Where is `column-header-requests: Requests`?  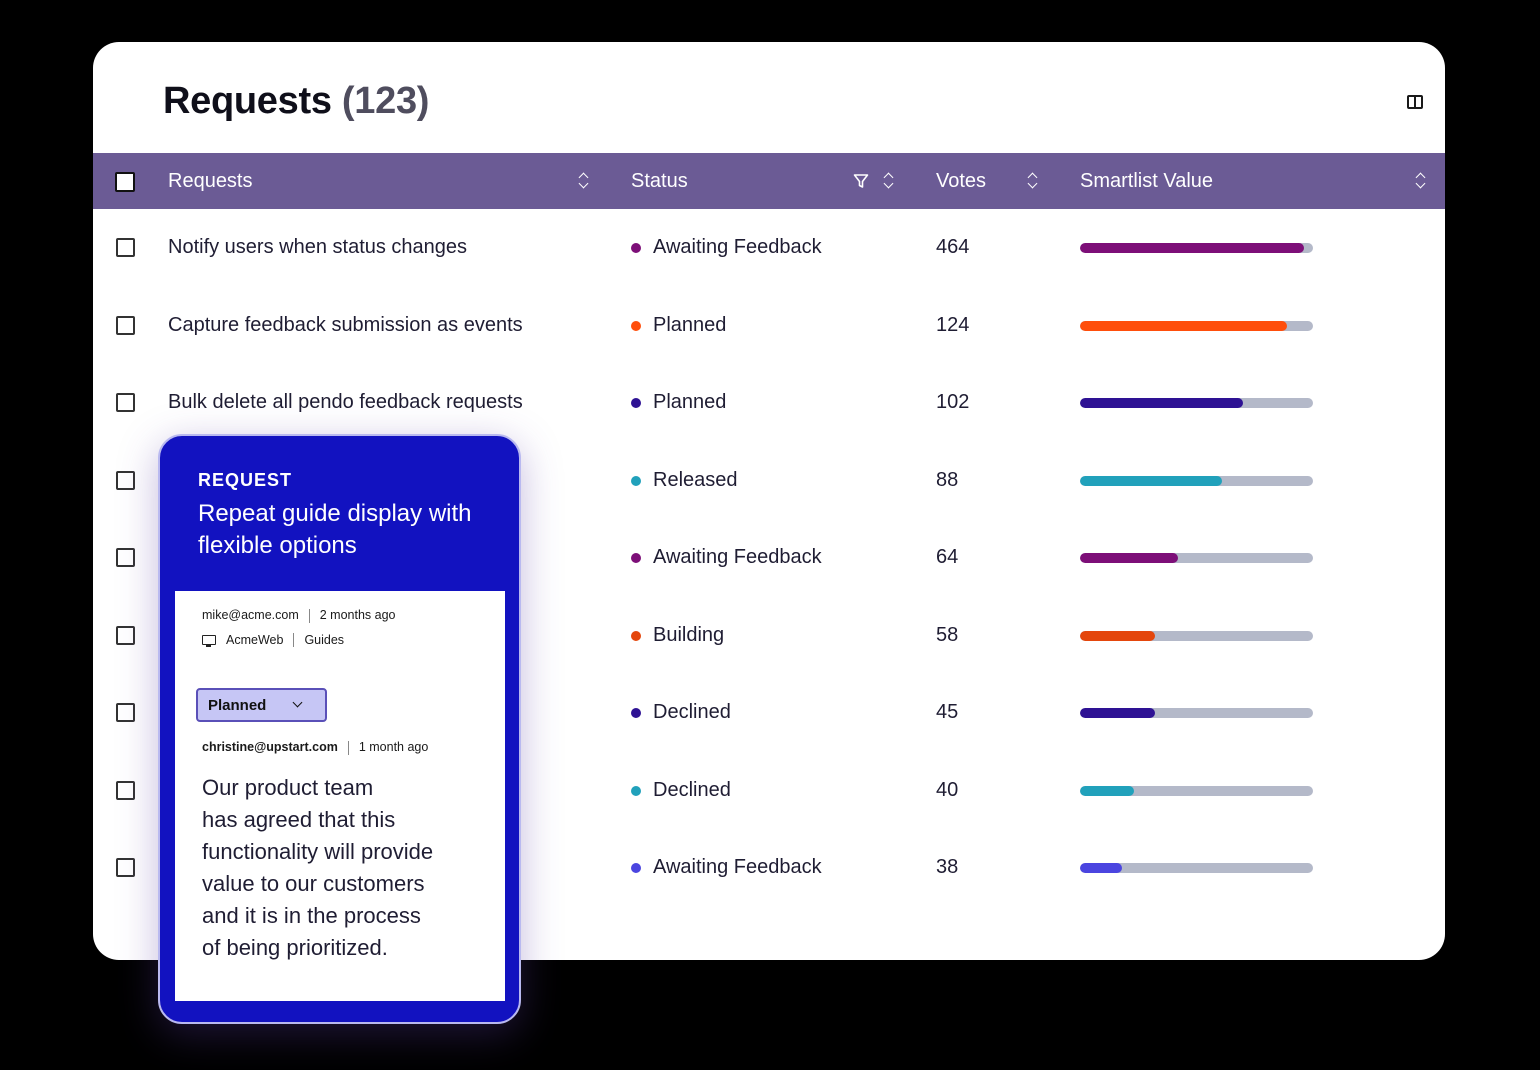 column-header-requests: Requests is located at coordinates (210, 180).